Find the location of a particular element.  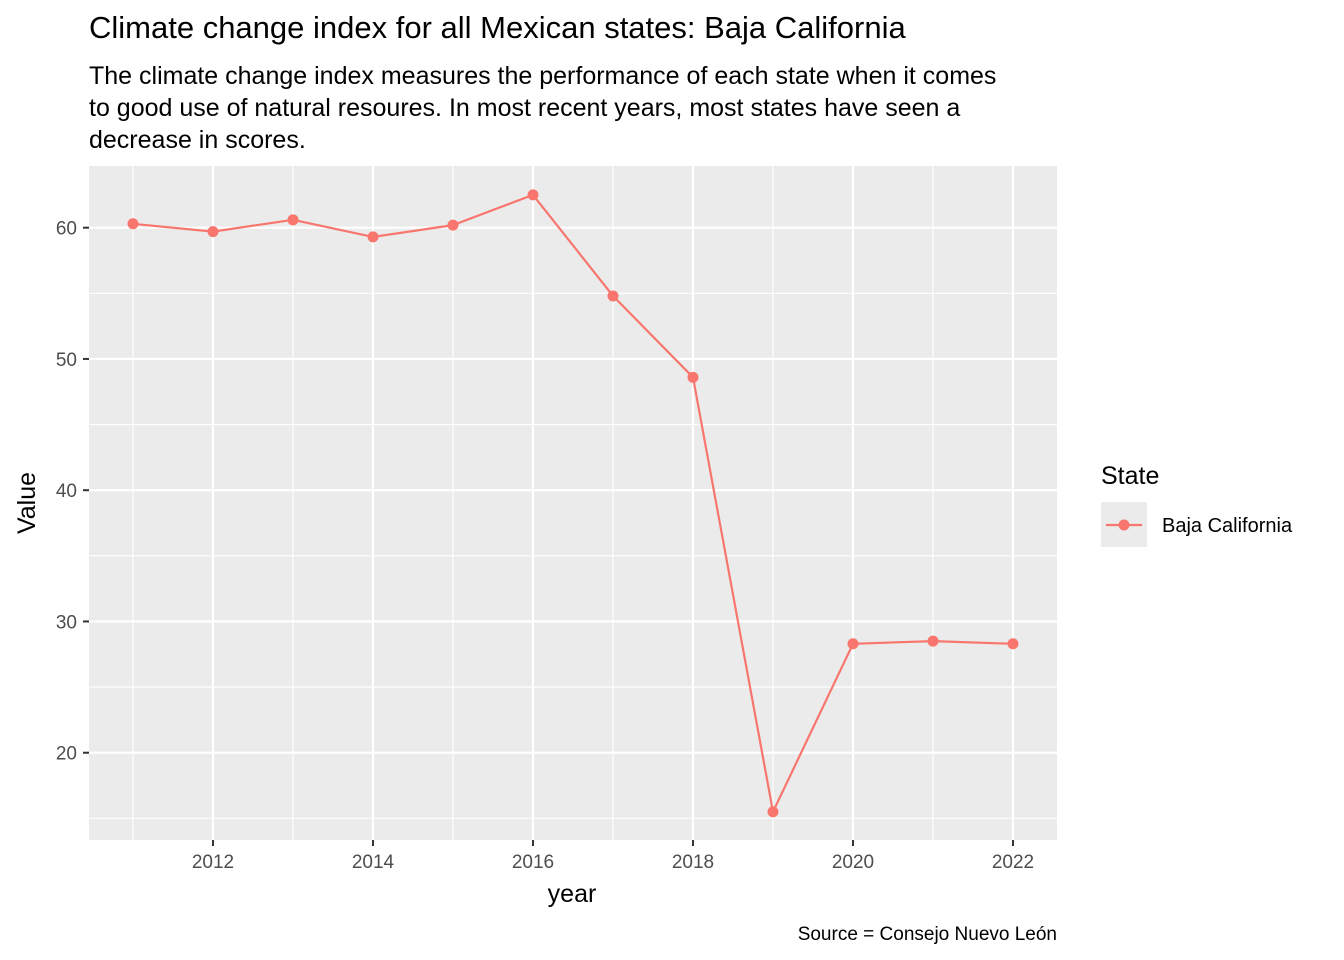

legend-label: Baja California is located at coordinates (1227, 526).